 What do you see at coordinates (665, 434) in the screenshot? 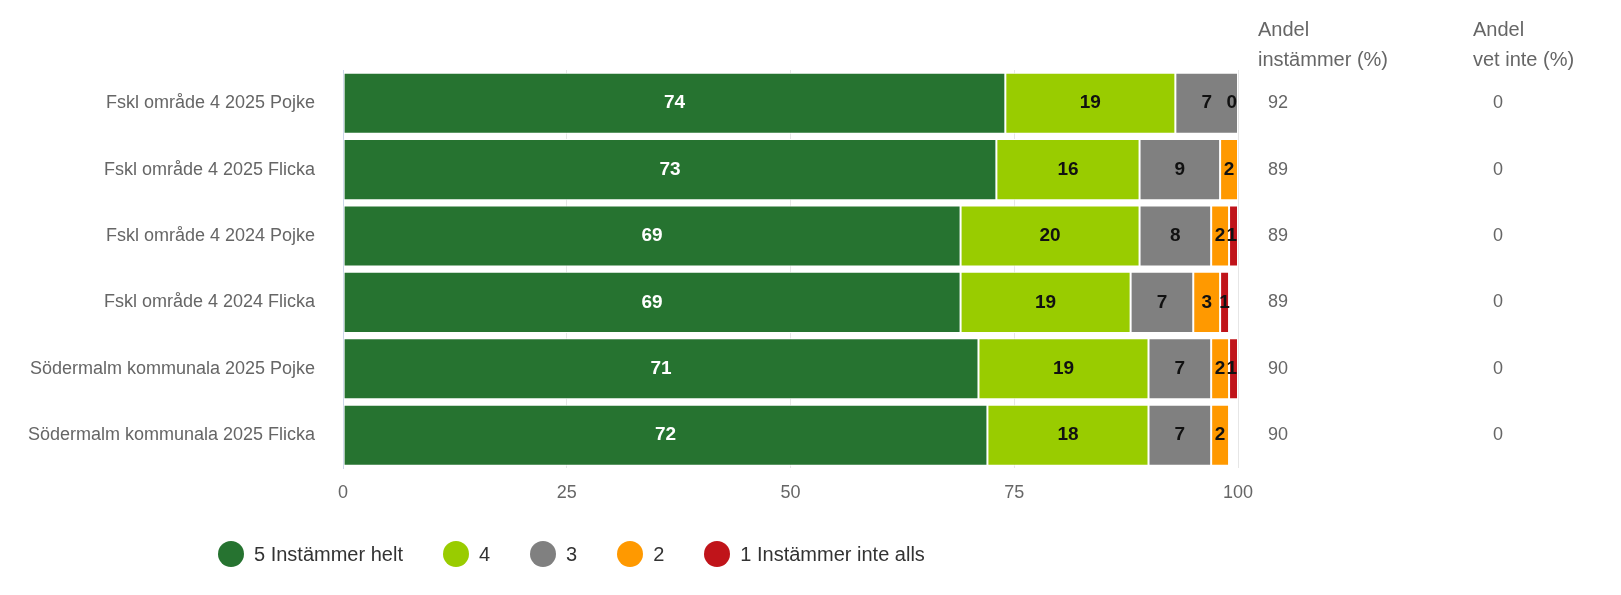
I see `data-label: 72` at bounding box center [665, 434].